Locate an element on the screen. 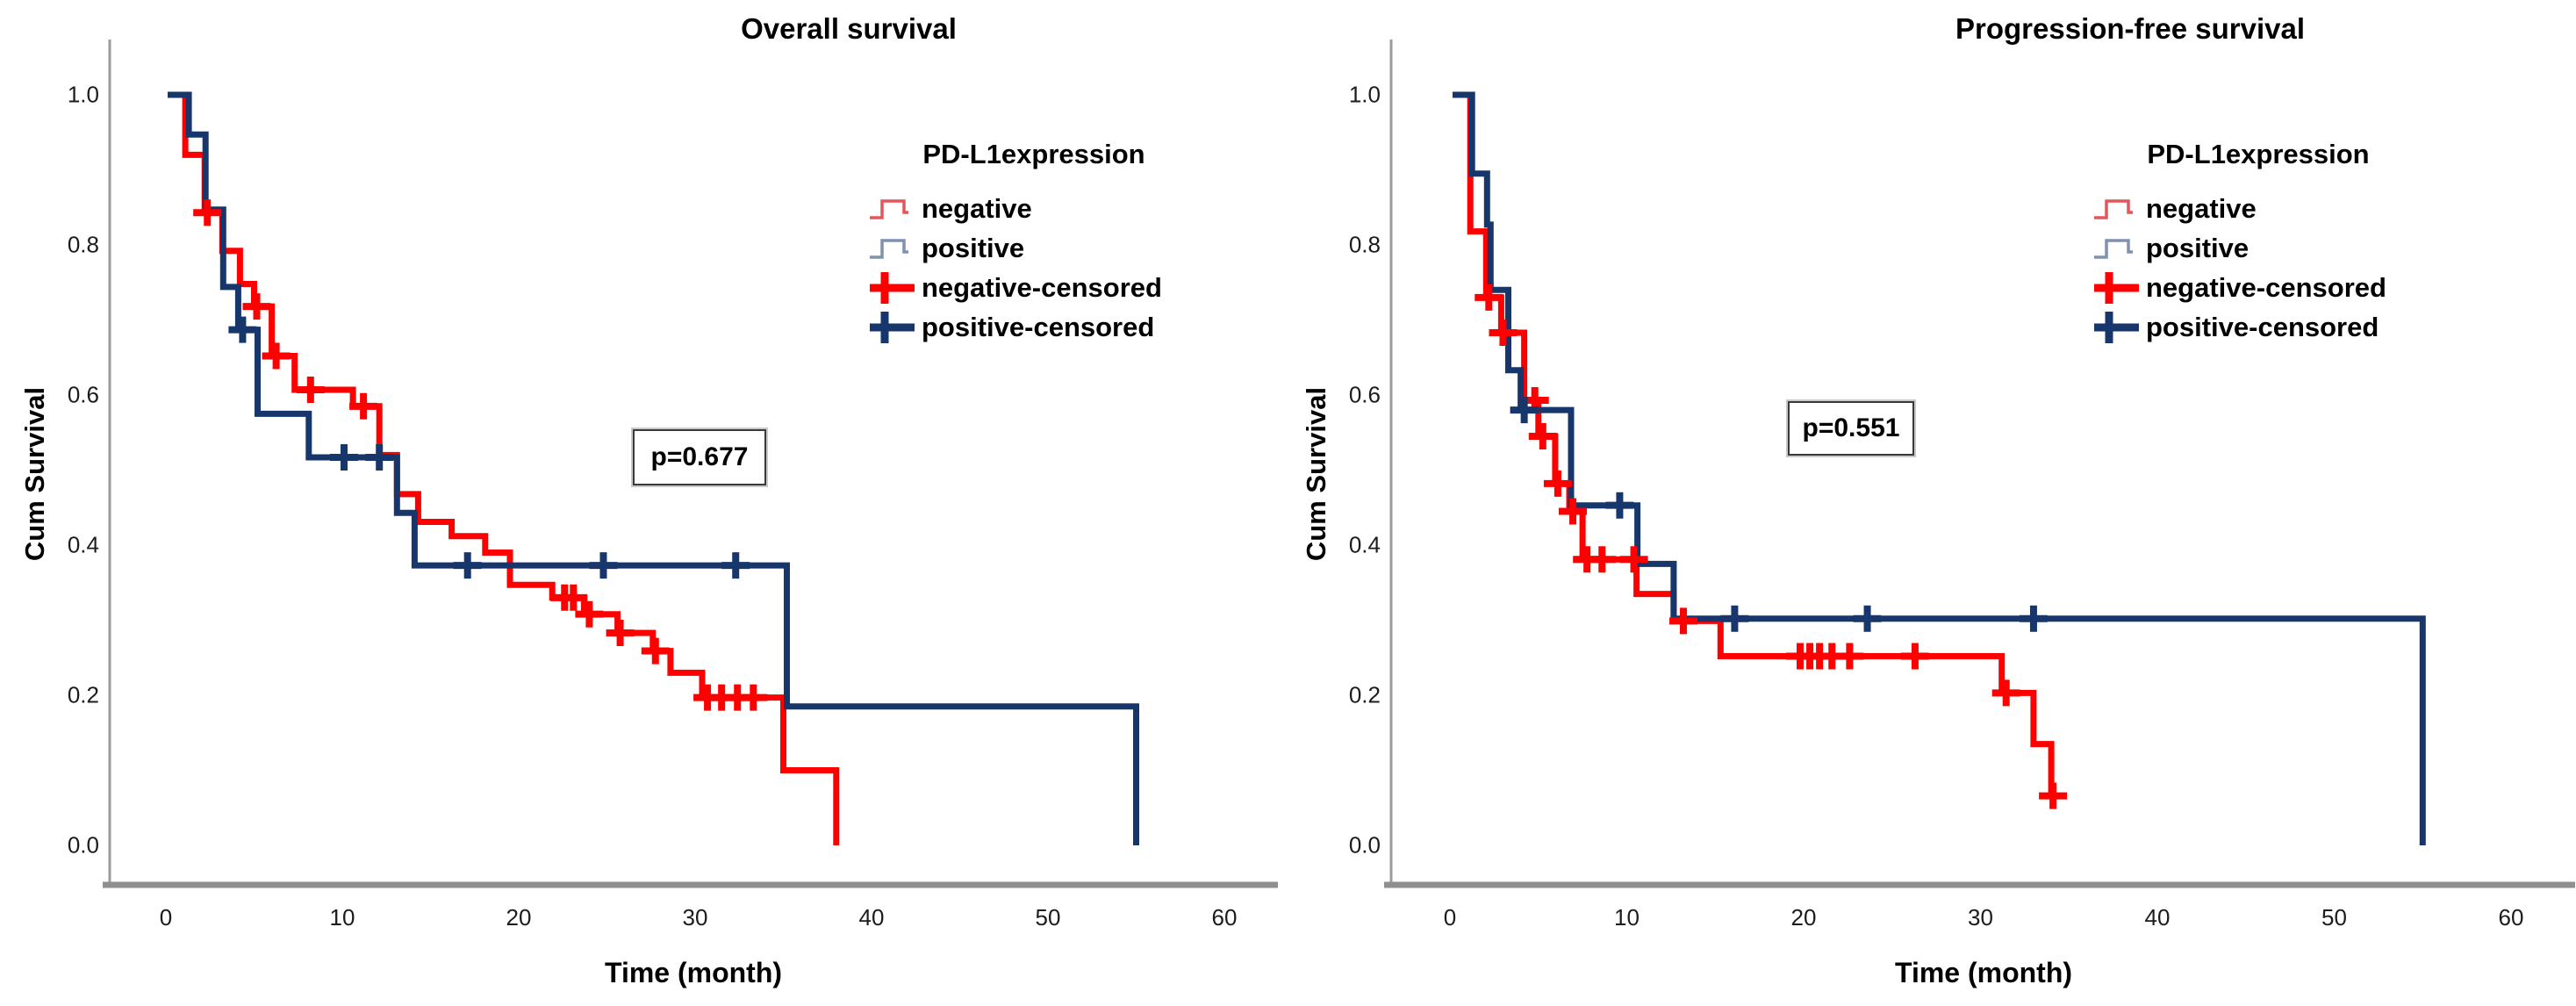  chart-title: Overall survival is located at coordinates (849, 28).